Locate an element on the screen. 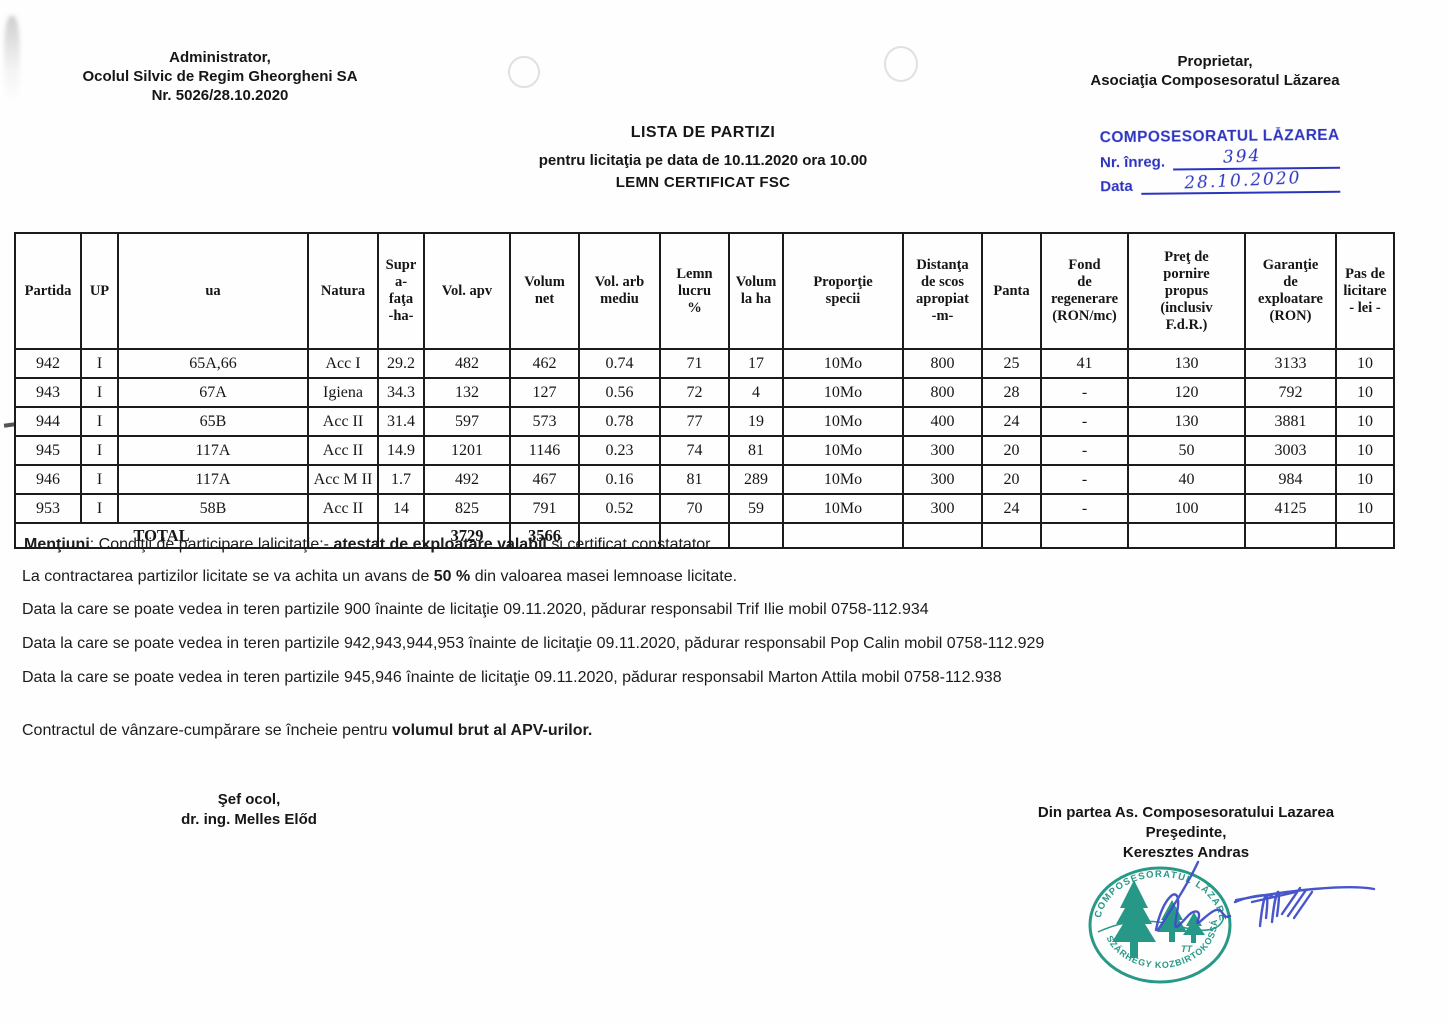  table-cell: 40 is located at coordinates (1186, 479).